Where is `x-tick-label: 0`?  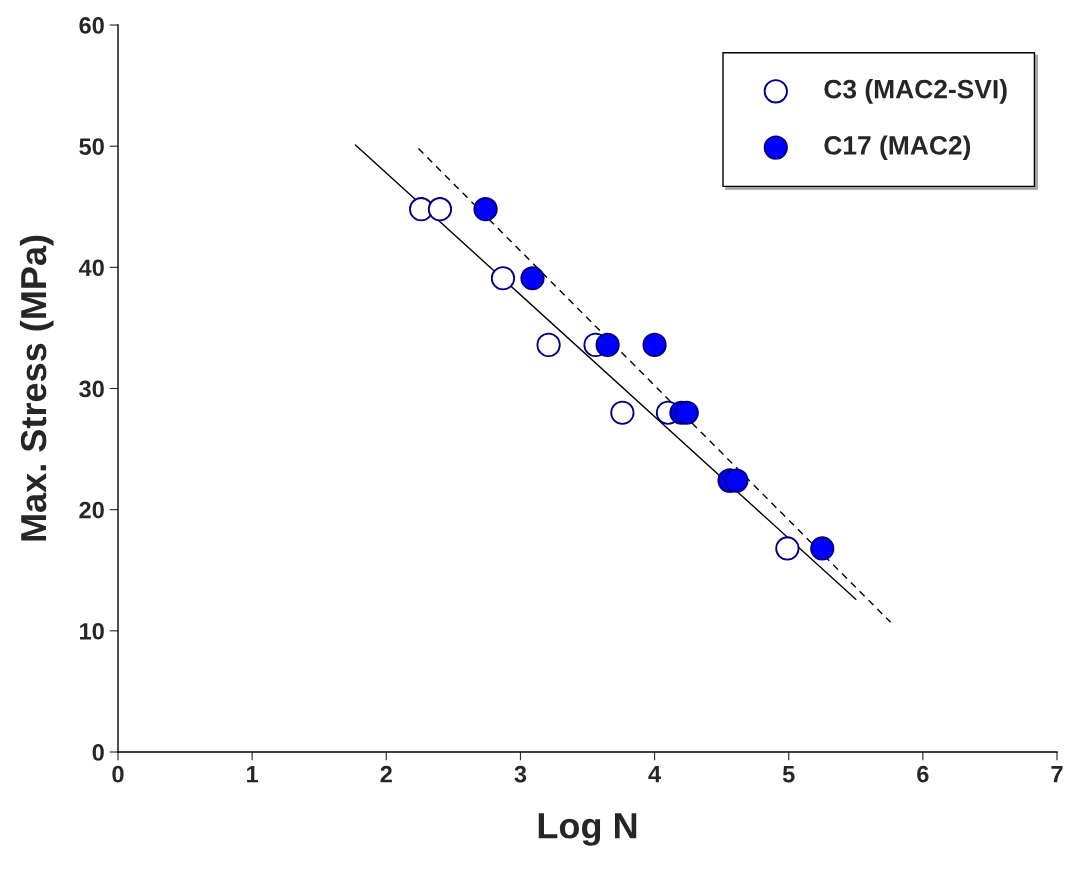
x-tick-label: 0 is located at coordinates (118, 774).